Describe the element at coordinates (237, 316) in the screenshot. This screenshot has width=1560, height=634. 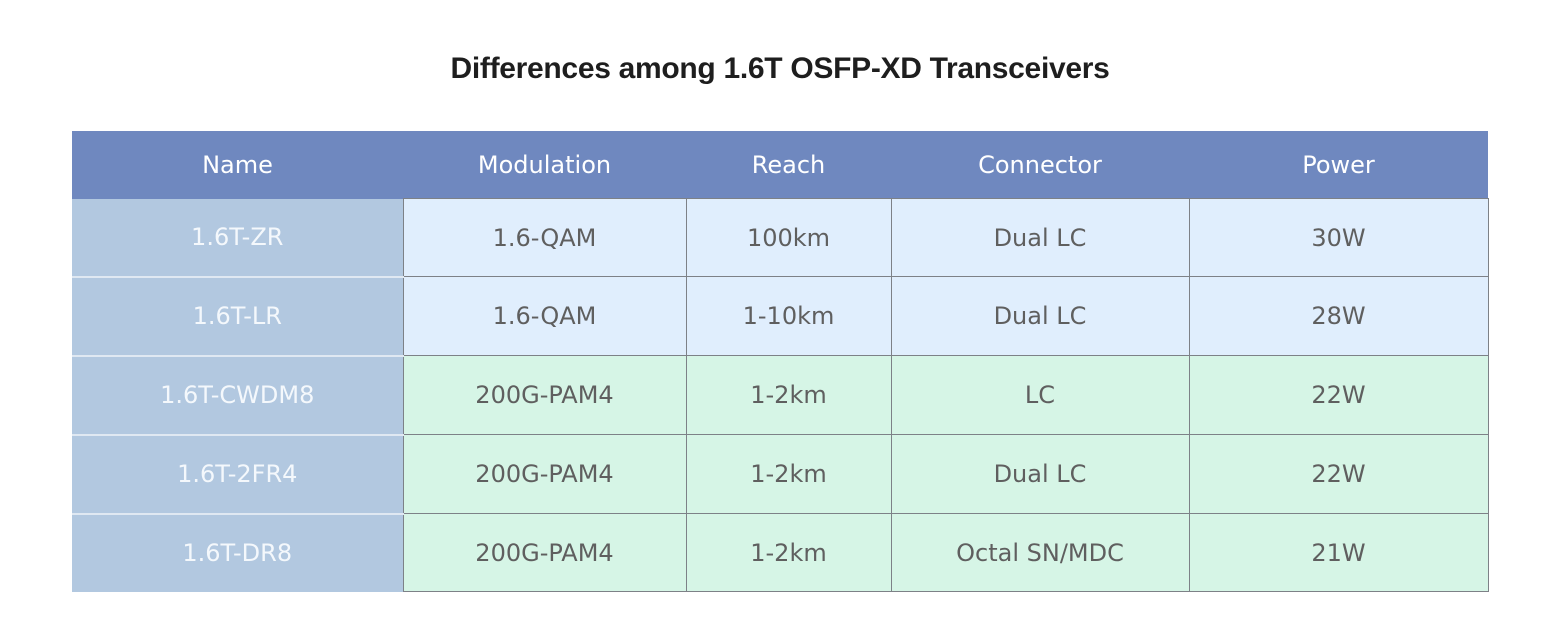
I see `cell-name: 1.6T-LR` at that location.